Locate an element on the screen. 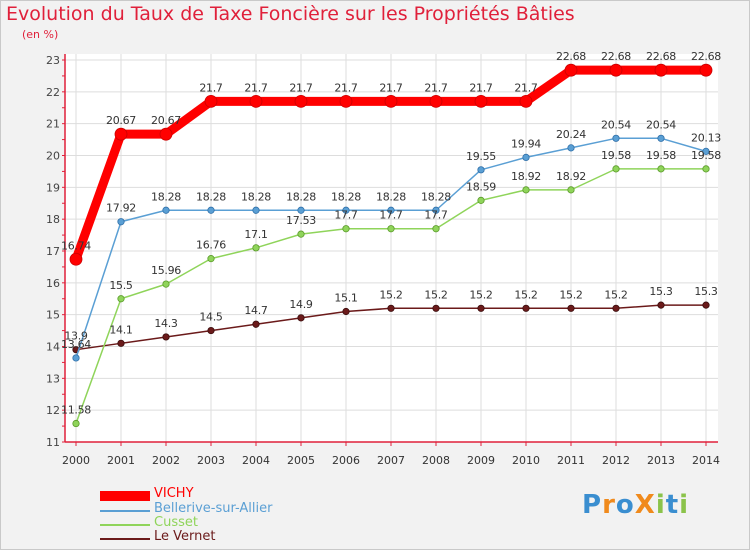 The width and height of the screenshot is (750, 550). legend-swatch-cusset is located at coordinates (125, 525).